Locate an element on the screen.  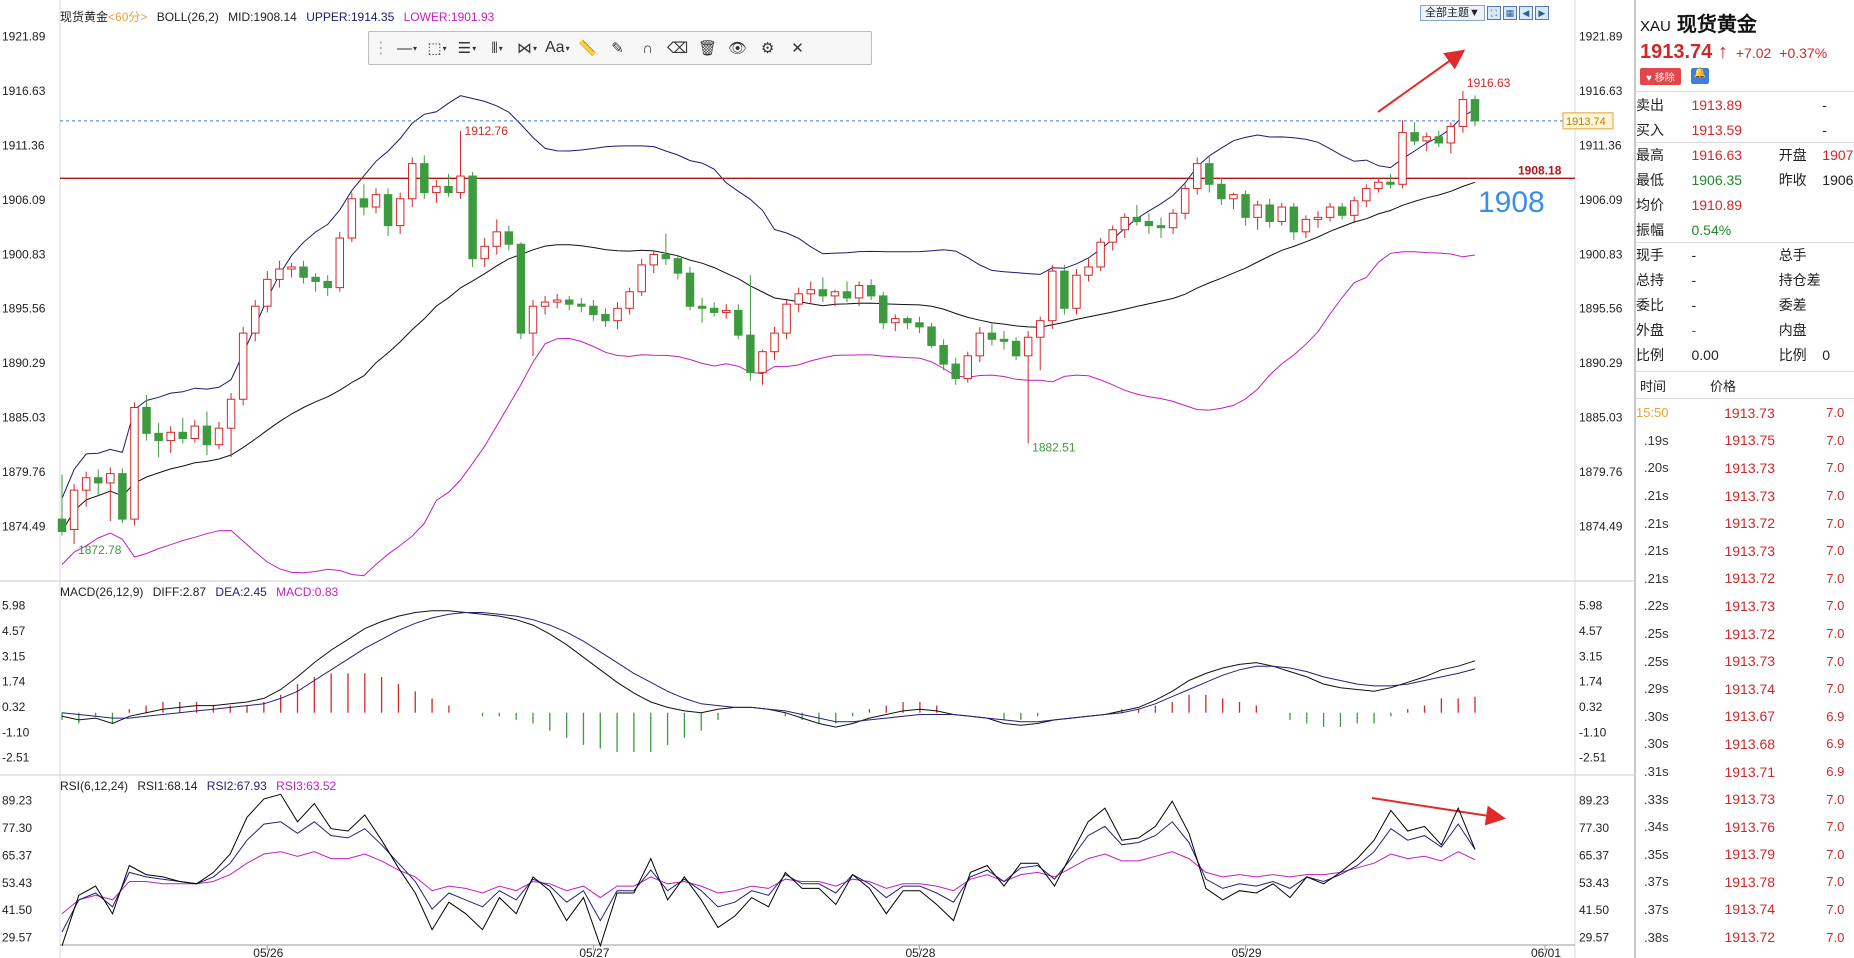
parallel-tool-icon: ⦀ ▾ is located at coordinates (497, 48).